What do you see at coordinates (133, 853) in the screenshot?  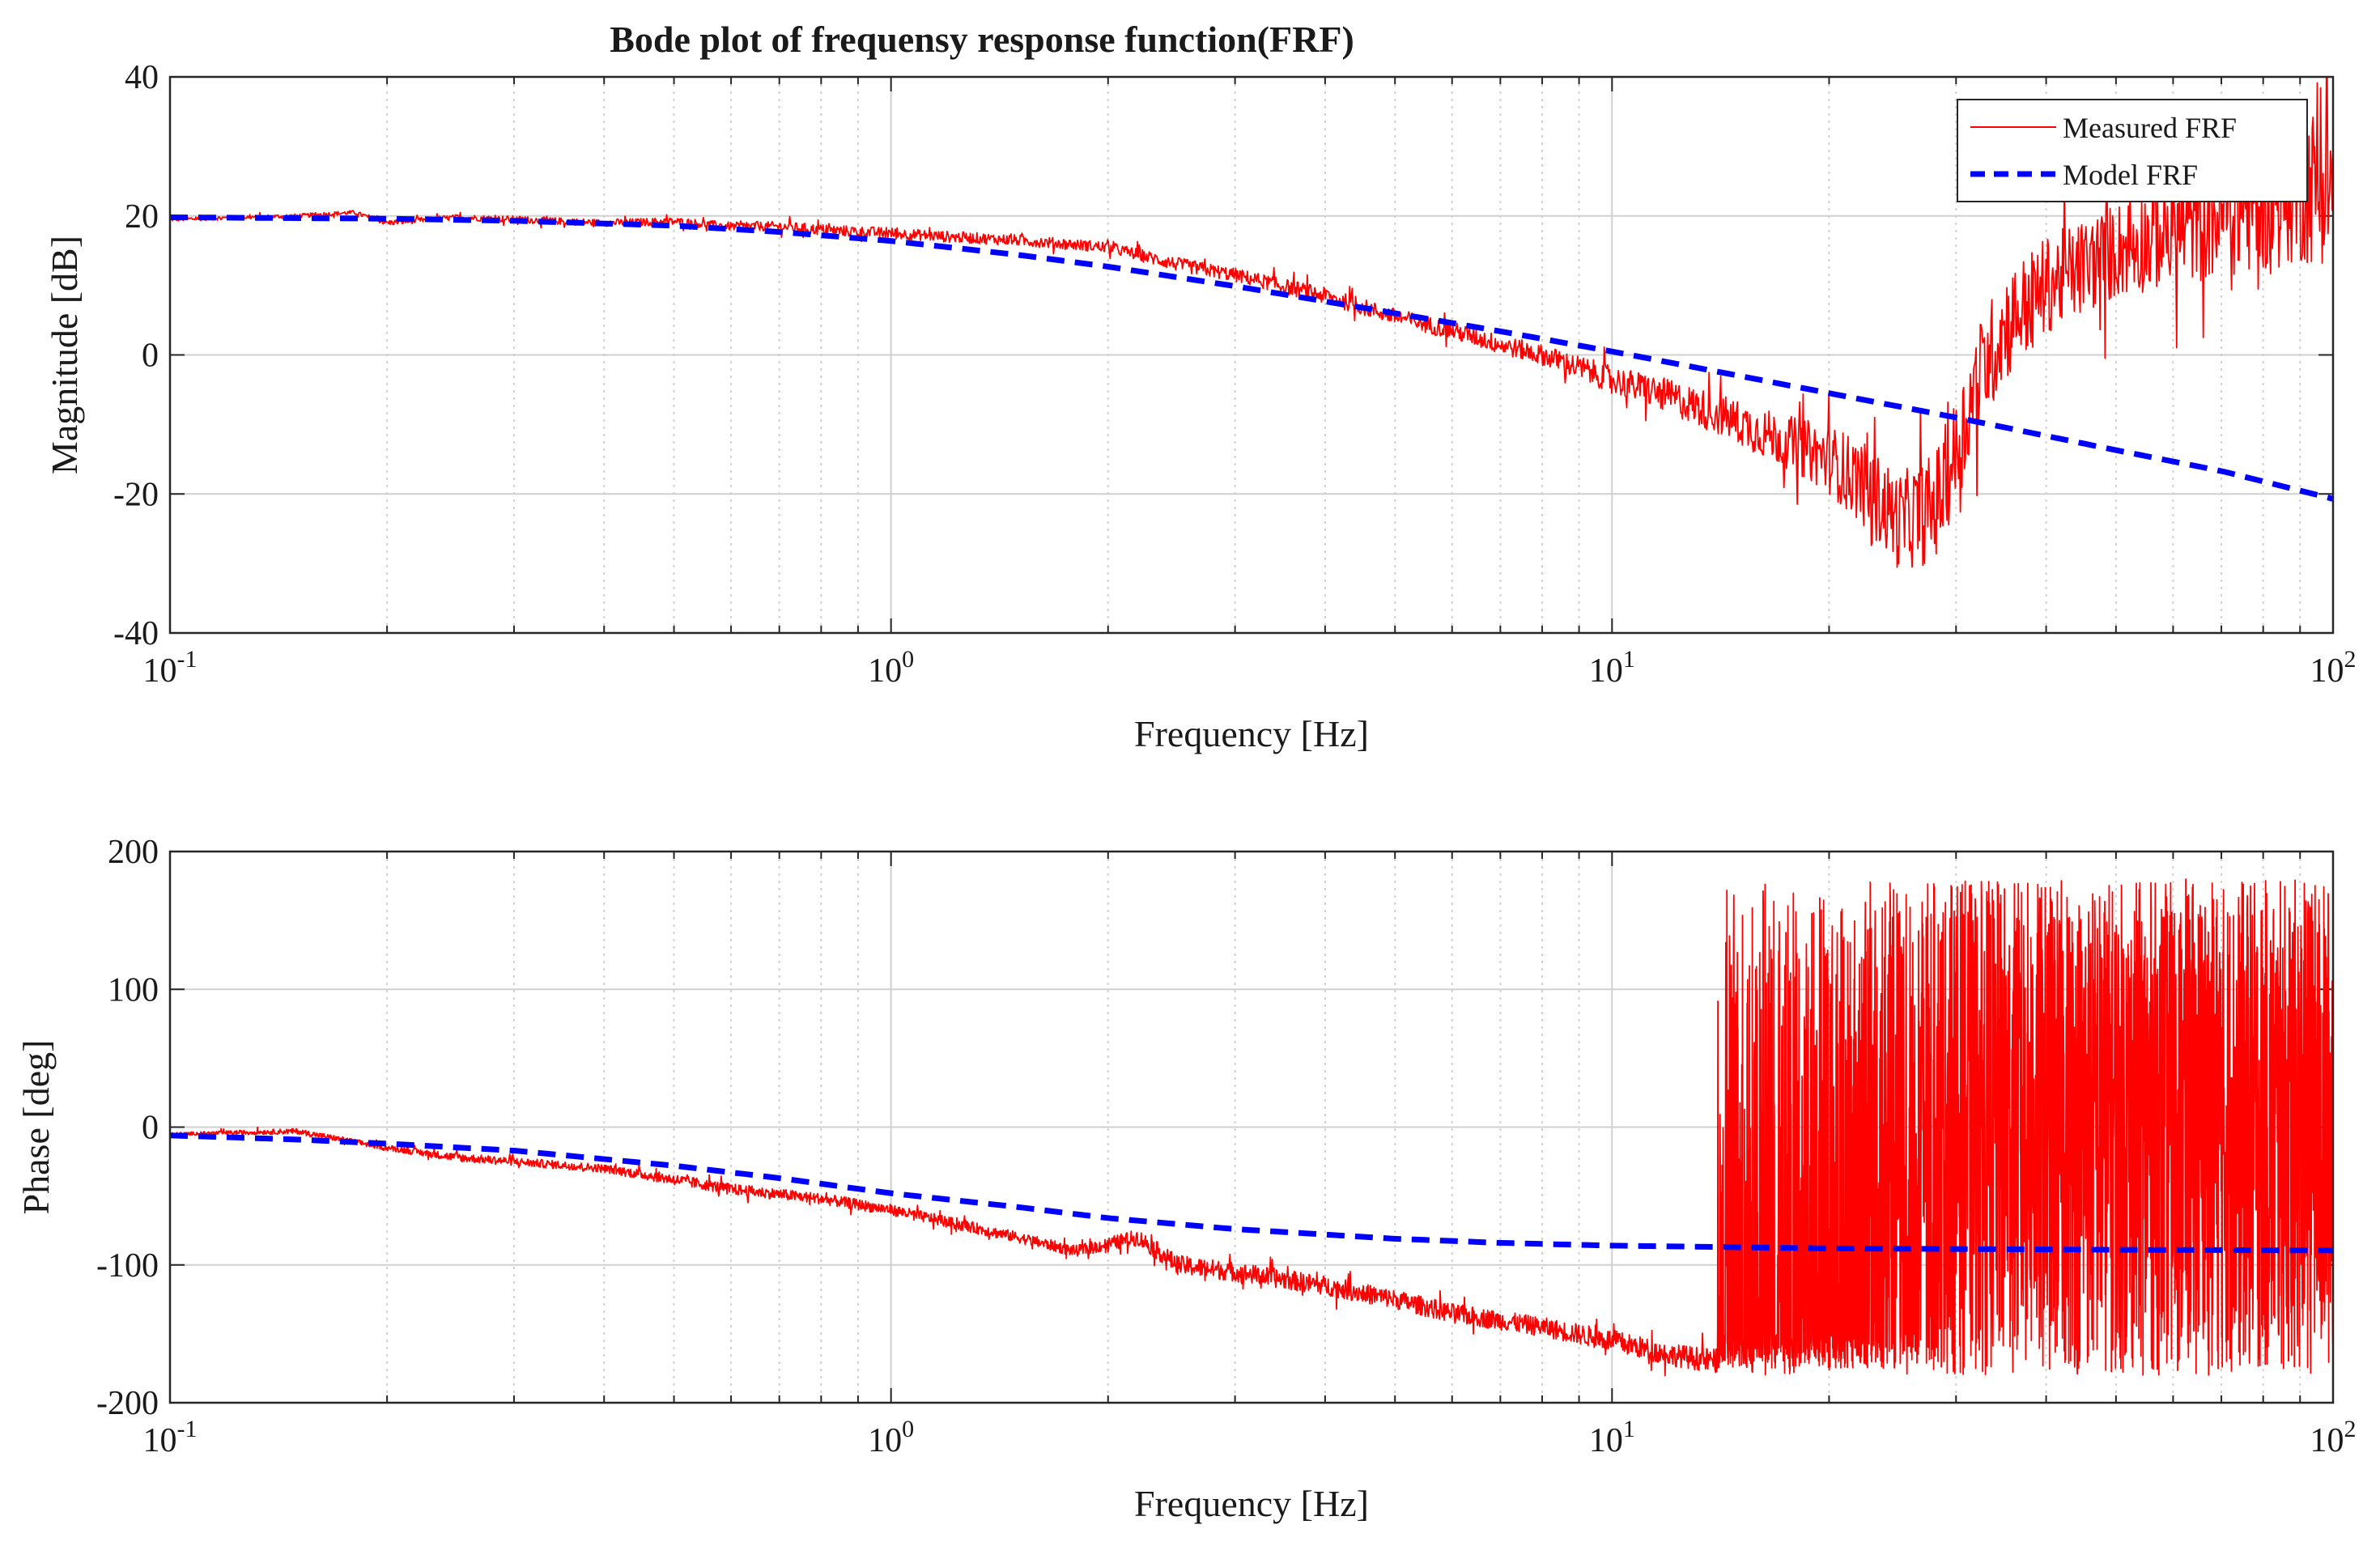 I see `y-tick-label: 200` at bounding box center [133, 853].